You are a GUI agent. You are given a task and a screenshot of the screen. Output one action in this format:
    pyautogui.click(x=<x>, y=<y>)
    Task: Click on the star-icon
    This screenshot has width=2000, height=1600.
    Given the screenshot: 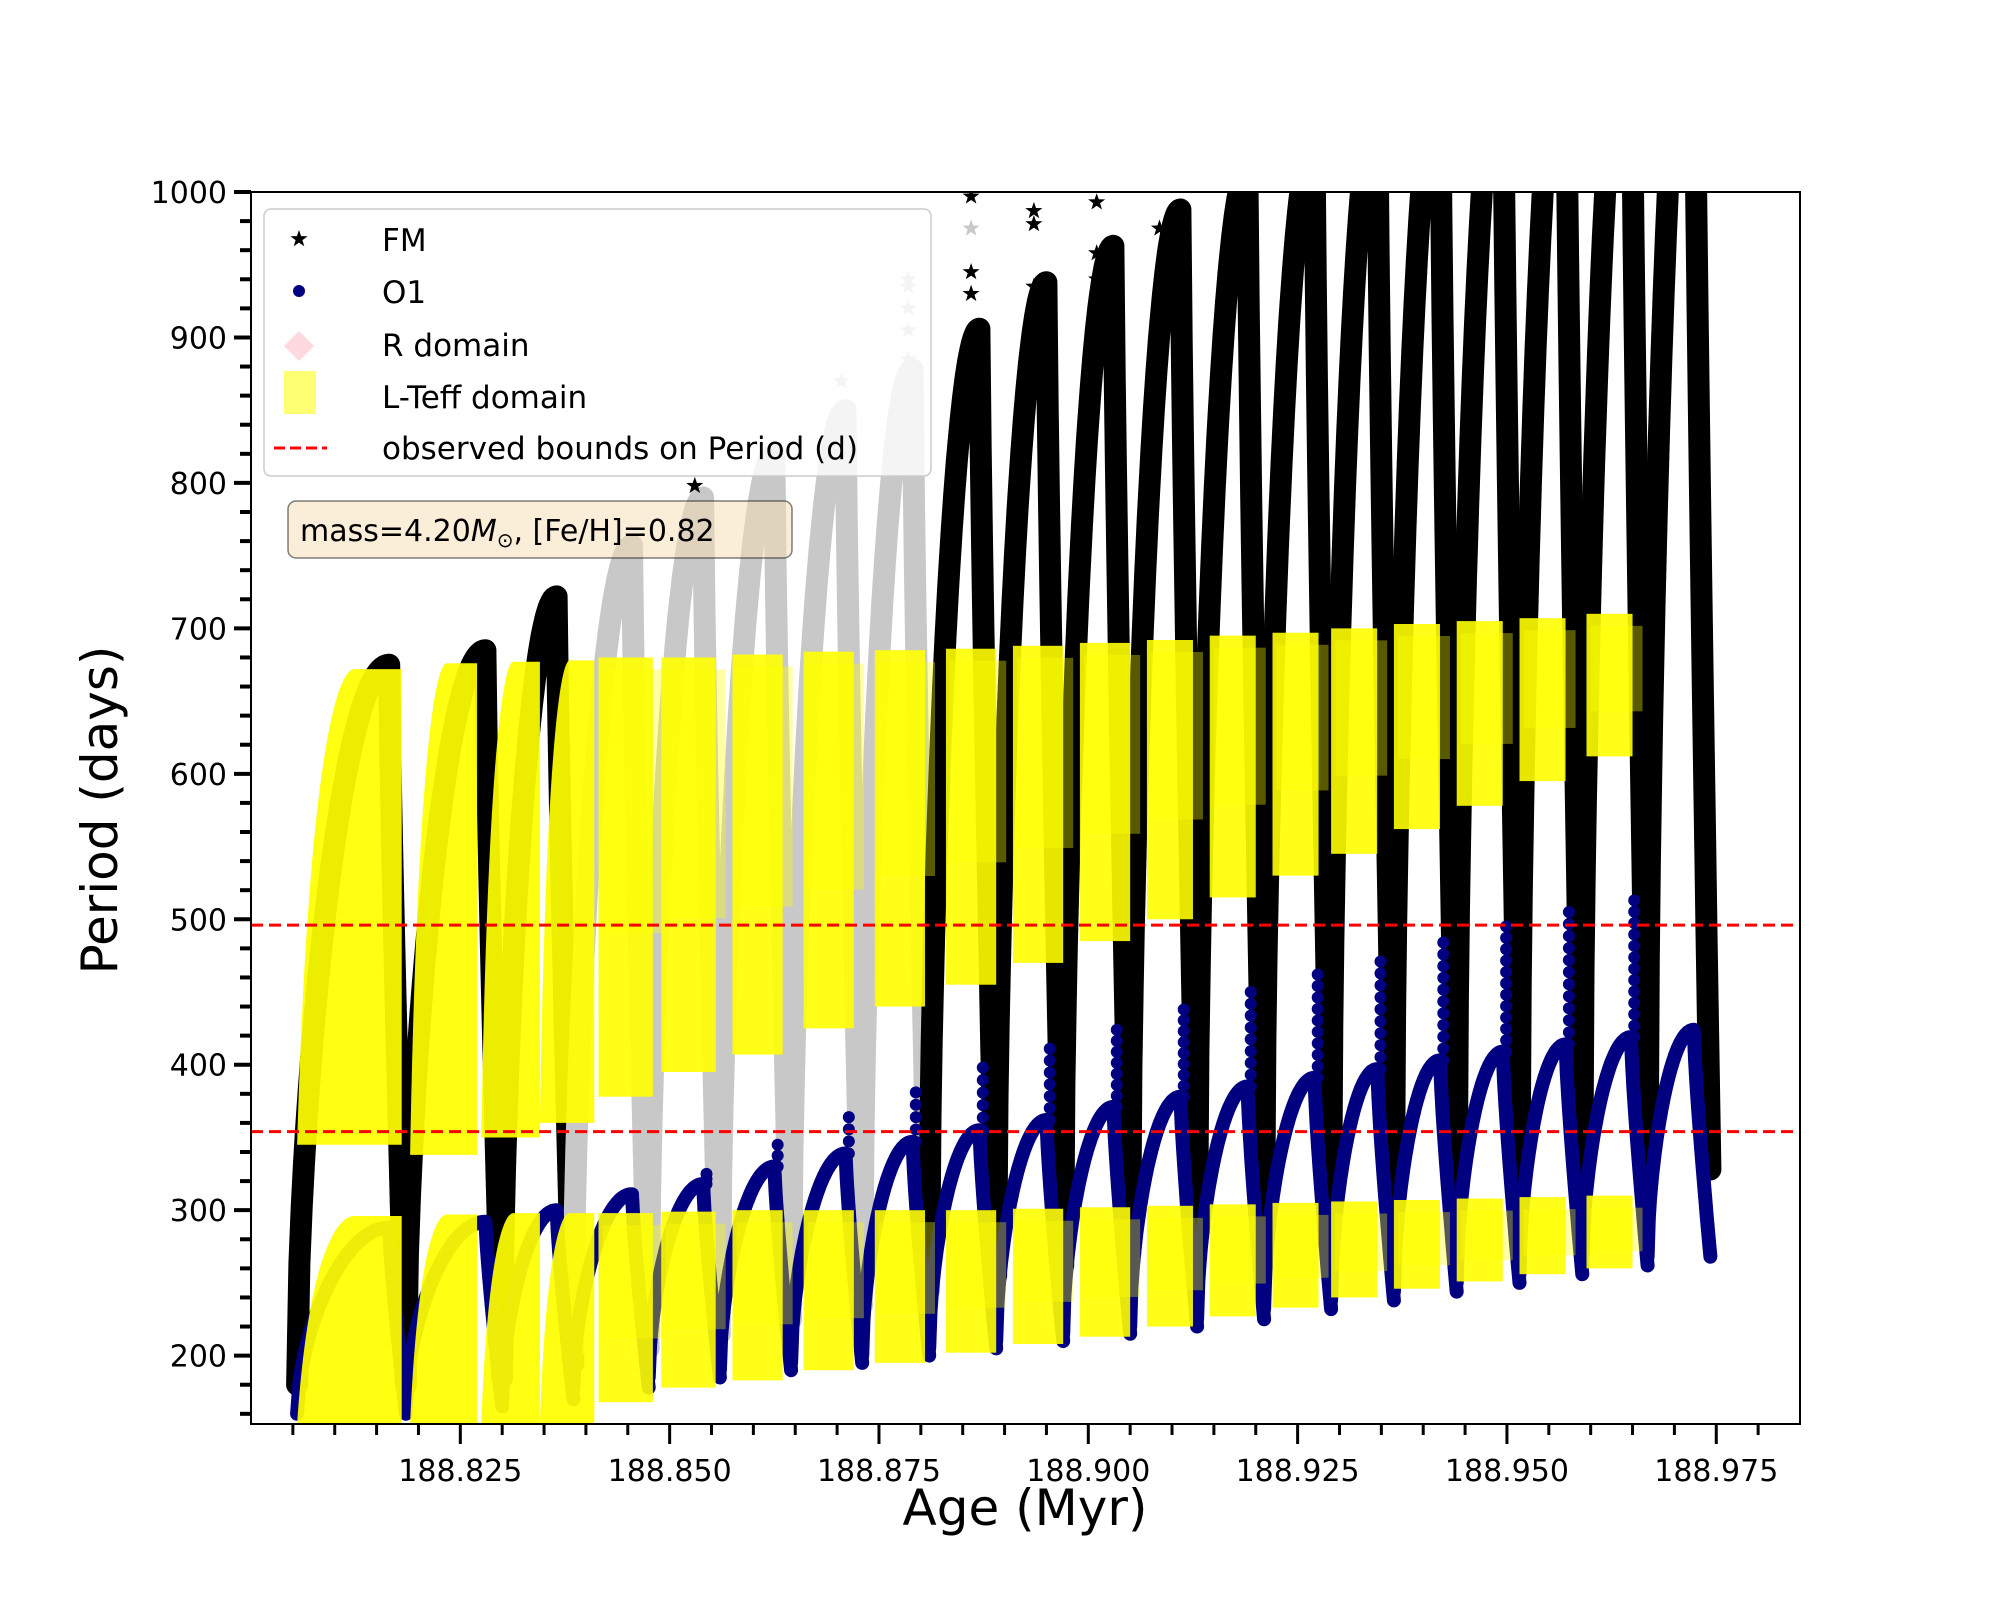 What is the action you would take?
    pyautogui.click(x=299, y=238)
    